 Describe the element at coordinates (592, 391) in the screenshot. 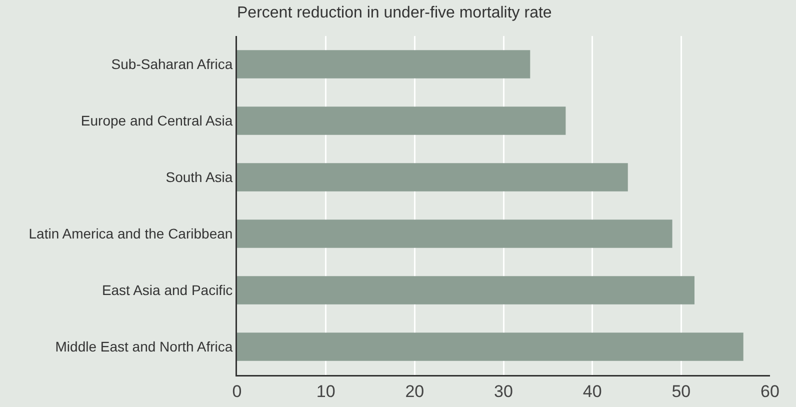

I see `x-tick-label: 40` at that location.